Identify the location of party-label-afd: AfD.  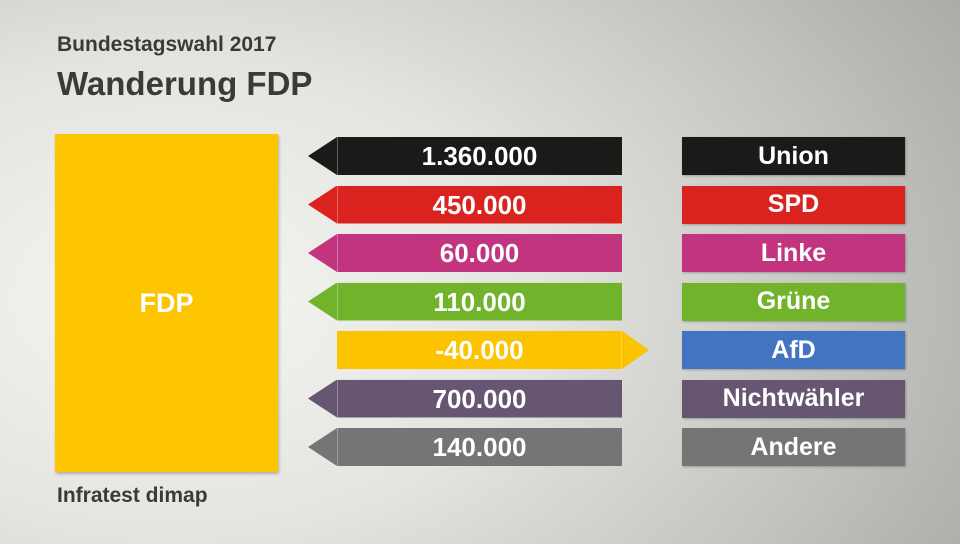
(793, 350).